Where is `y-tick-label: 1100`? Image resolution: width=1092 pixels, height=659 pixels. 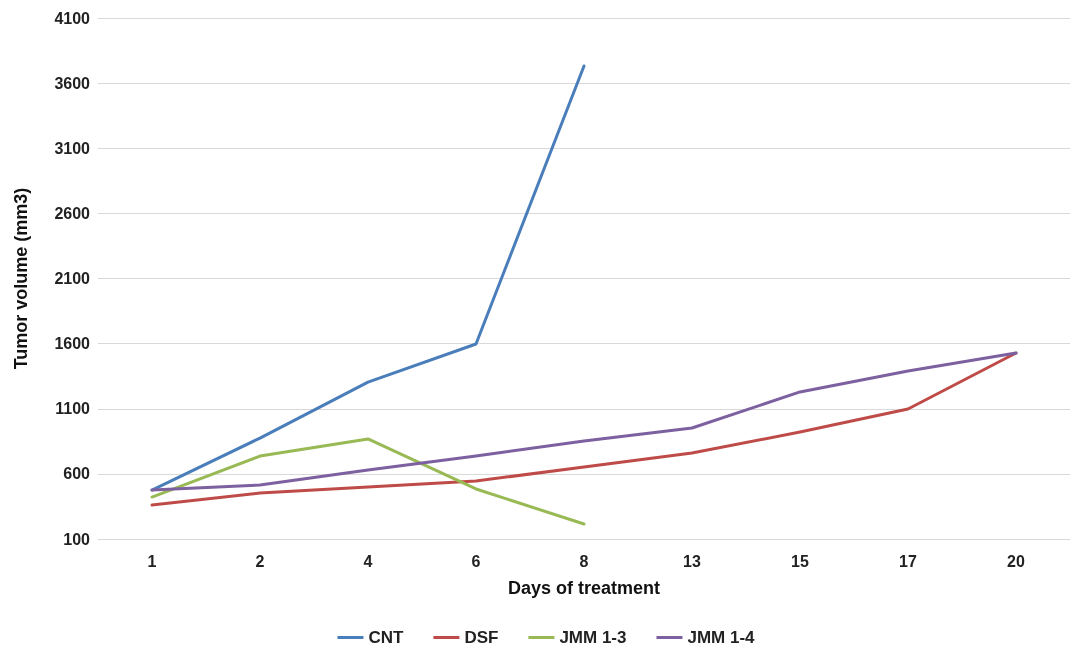
y-tick-label: 1100 is located at coordinates (73, 409).